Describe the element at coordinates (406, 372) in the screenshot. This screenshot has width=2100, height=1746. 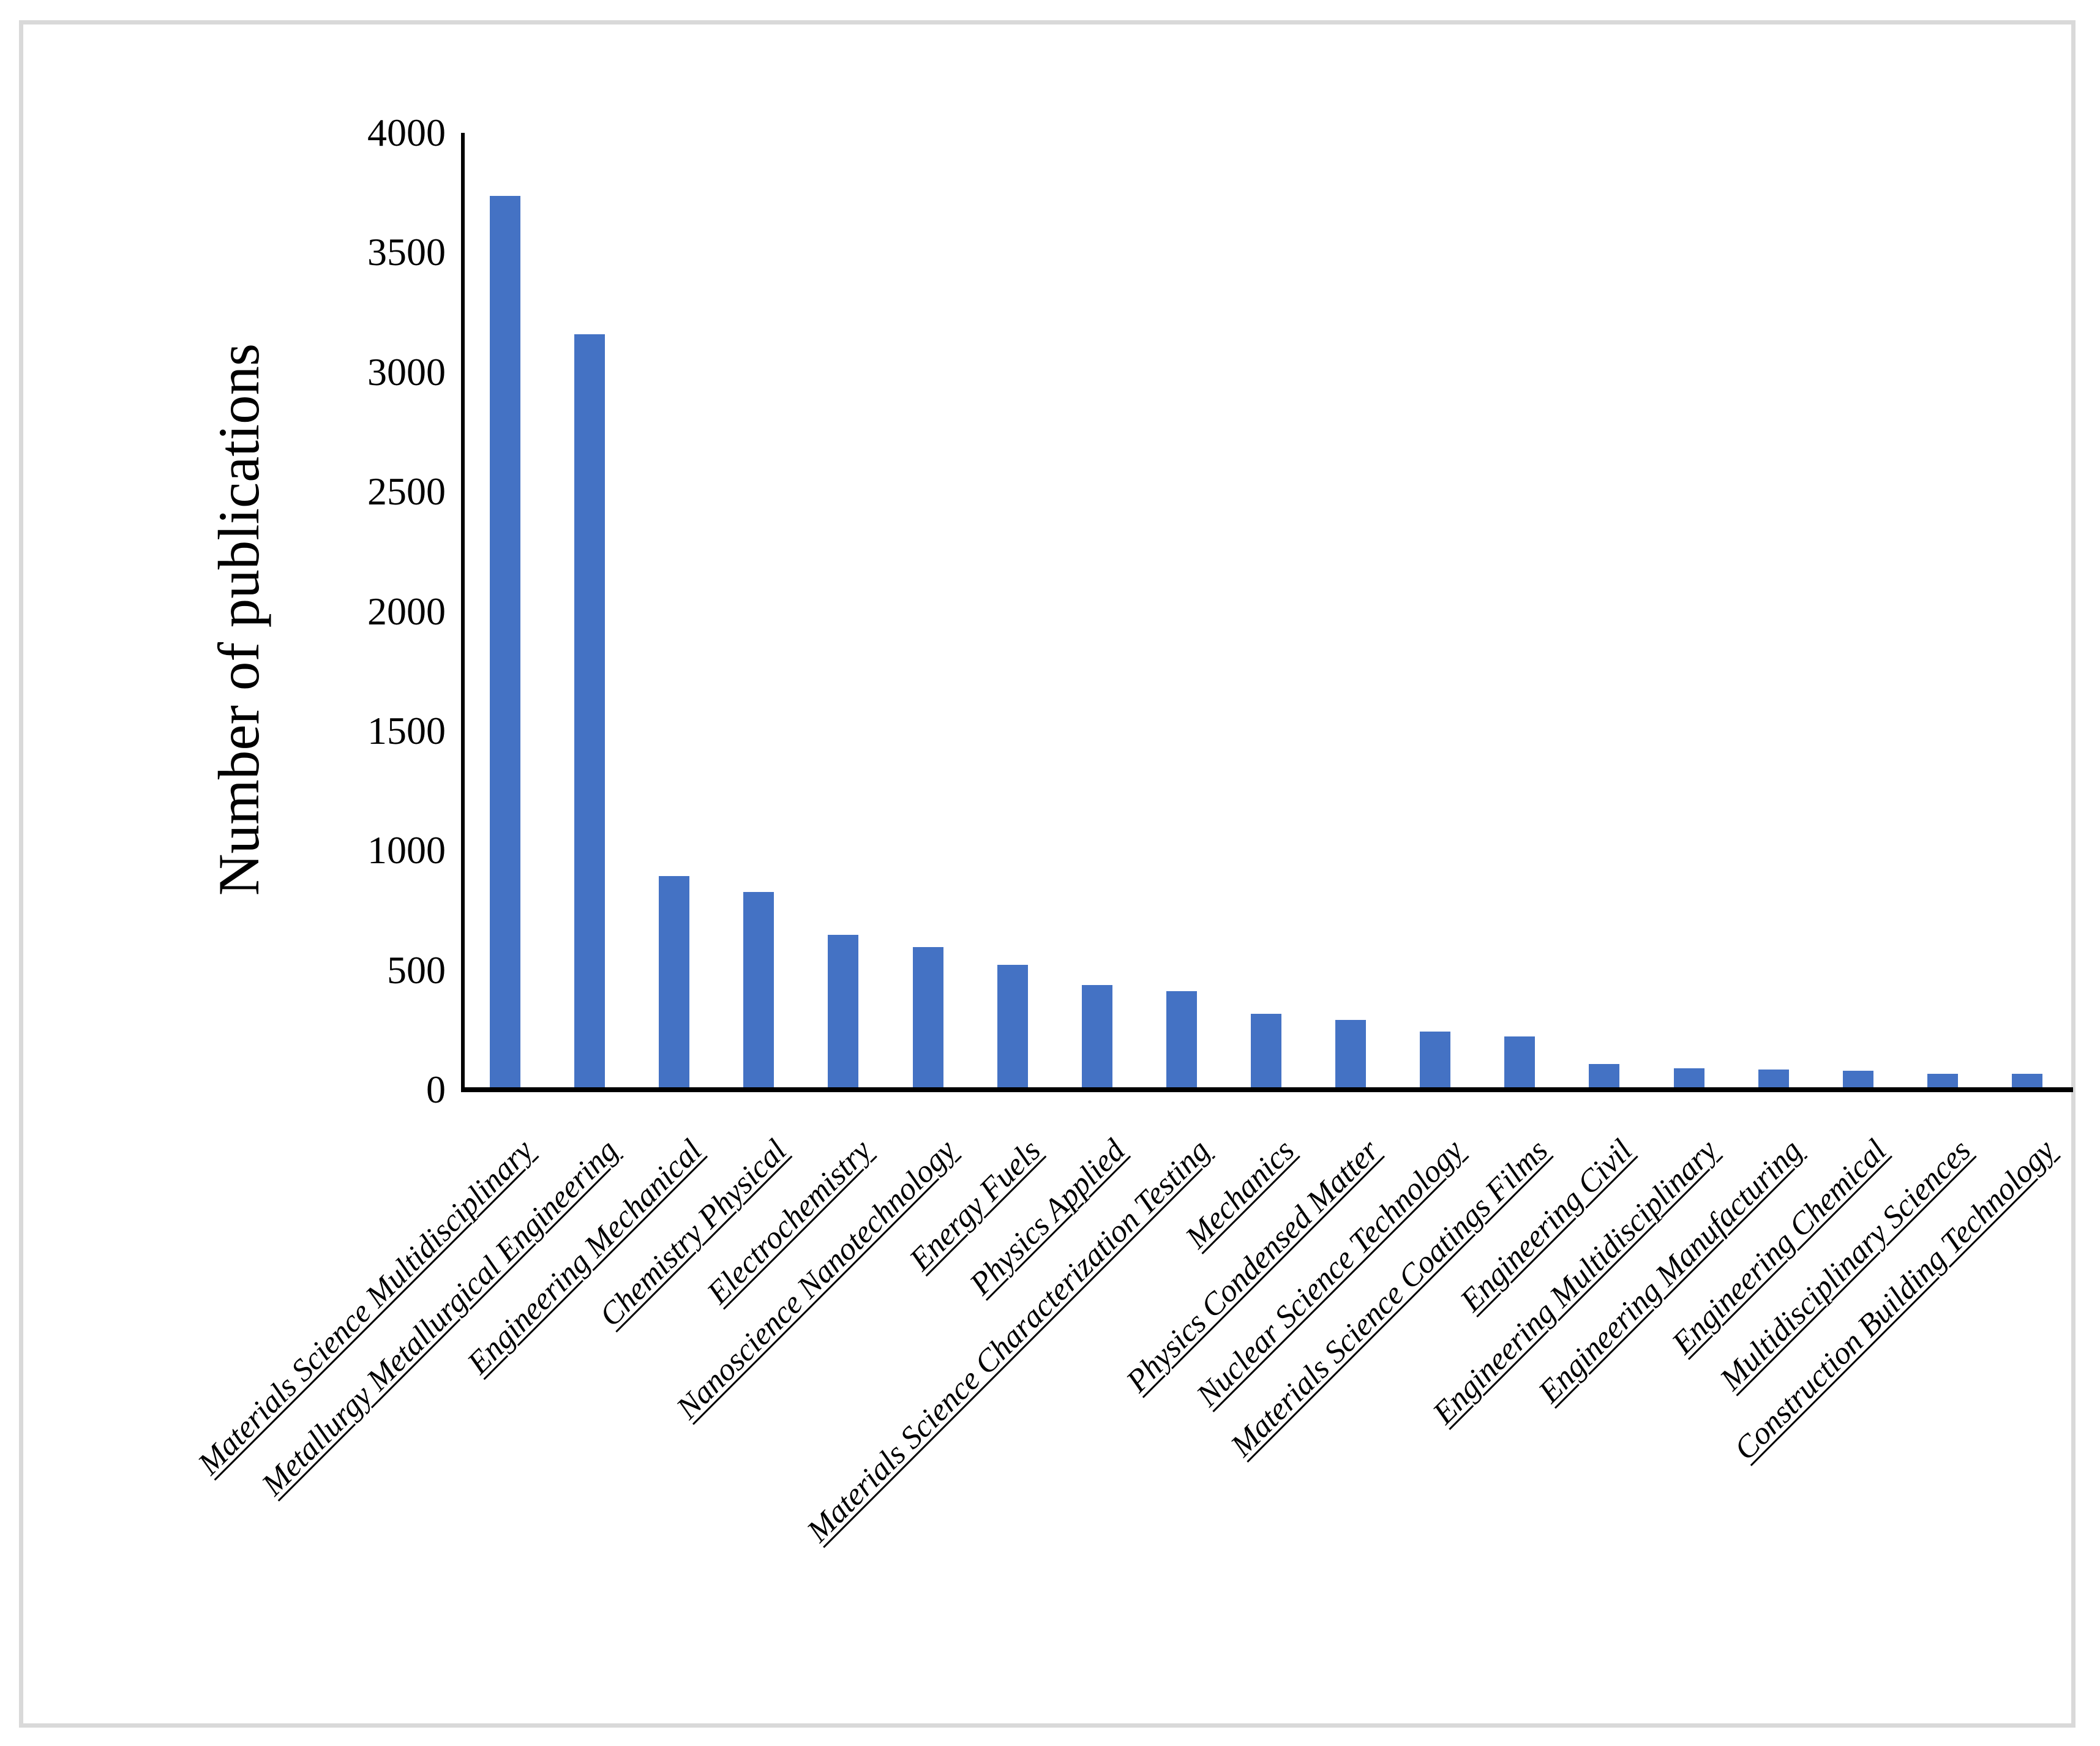
I see `y-tick-label-3000: 3000` at that location.